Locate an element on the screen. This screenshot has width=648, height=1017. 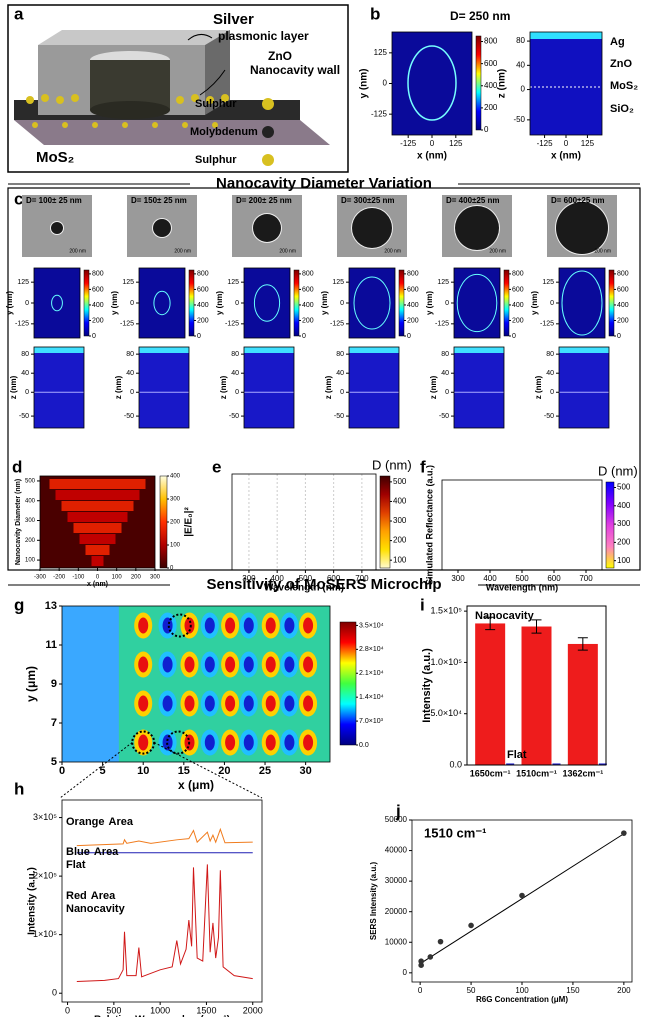
x-tick-label: 50 is located at coordinates (471, 990).